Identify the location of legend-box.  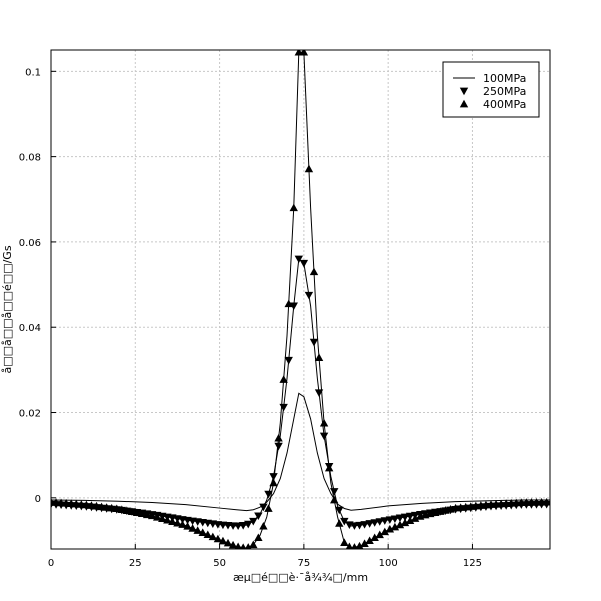
(491, 89).